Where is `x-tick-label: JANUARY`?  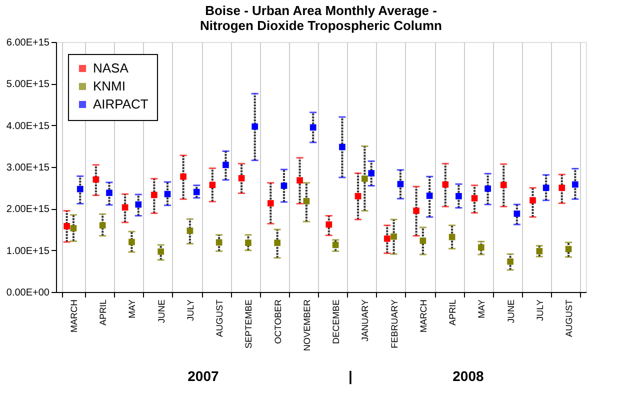
x-tick-label: JANUARY is located at coordinates (365, 321).